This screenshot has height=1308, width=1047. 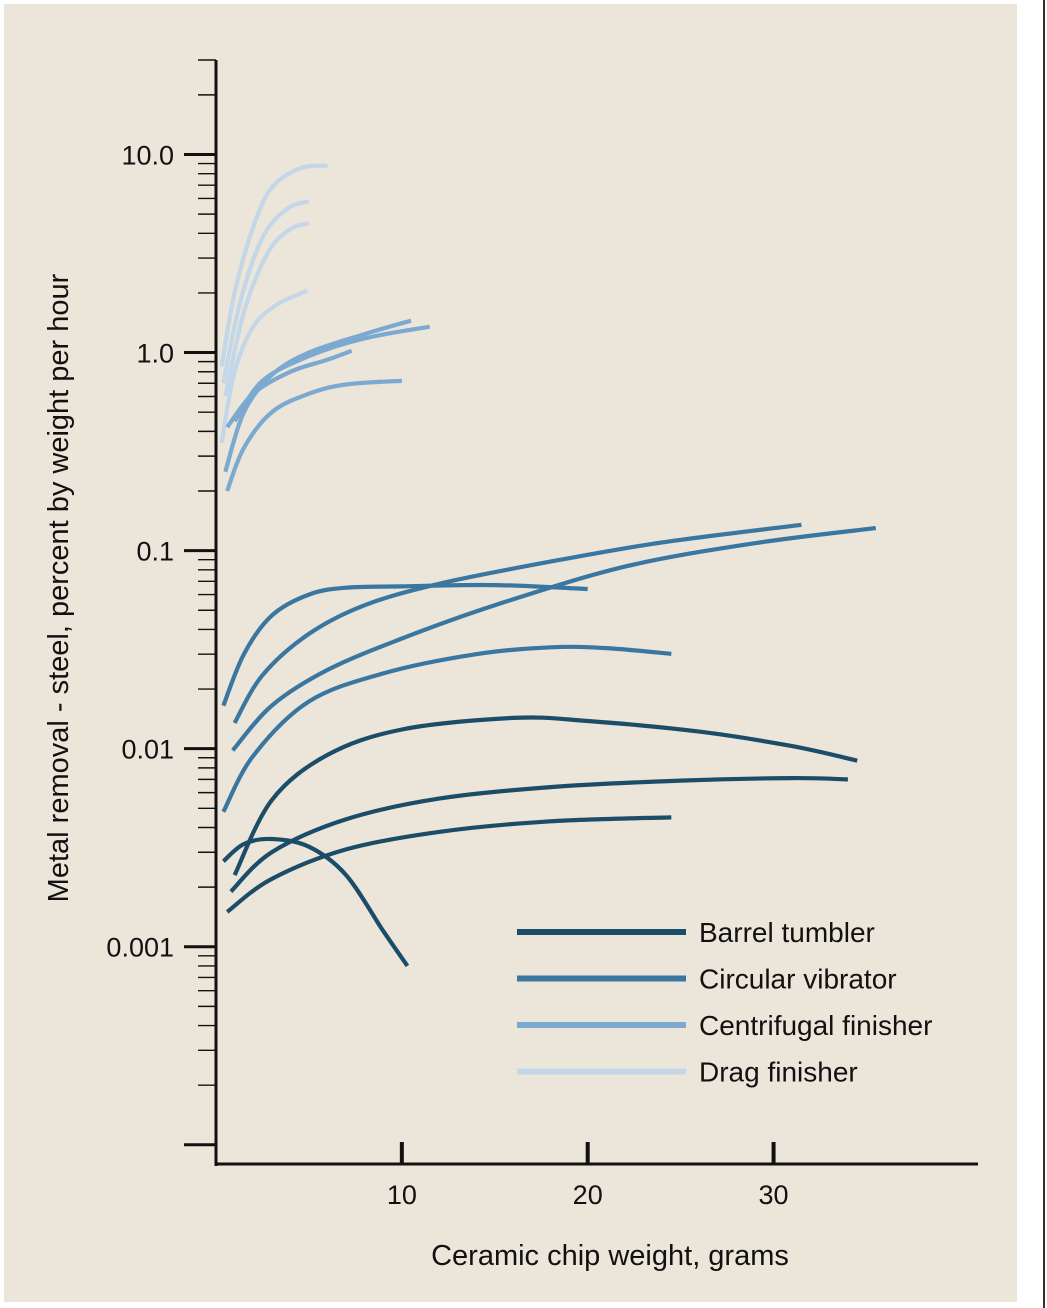 What do you see at coordinates (1044, 654) in the screenshot?
I see `page-edge-rule` at bounding box center [1044, 654].